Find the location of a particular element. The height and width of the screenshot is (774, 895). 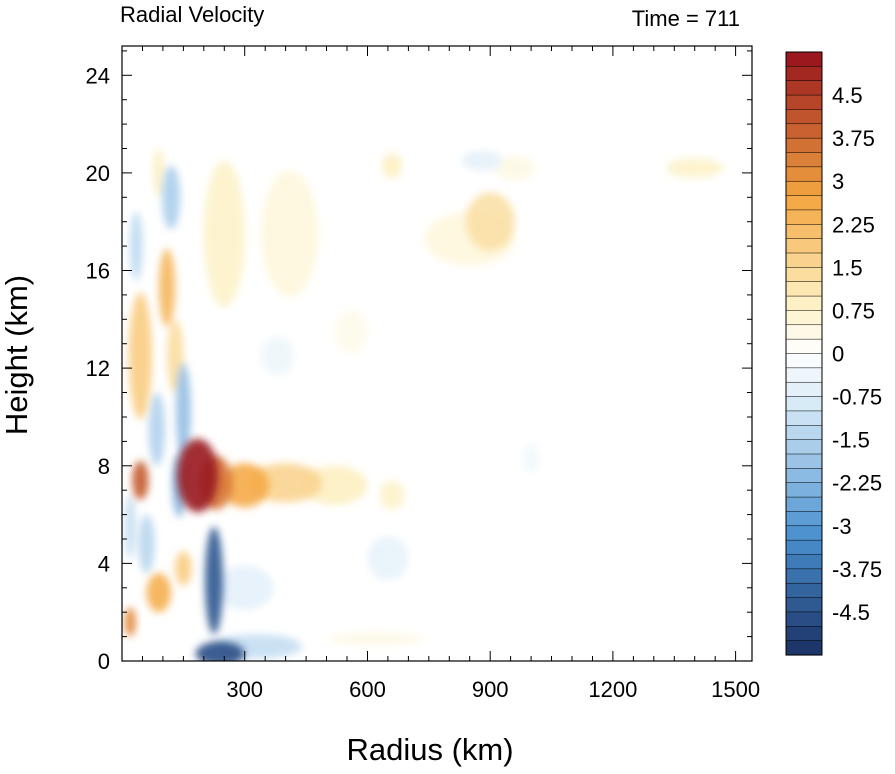

colorbar-label: -2.25 is located at coordinates (857, 483).